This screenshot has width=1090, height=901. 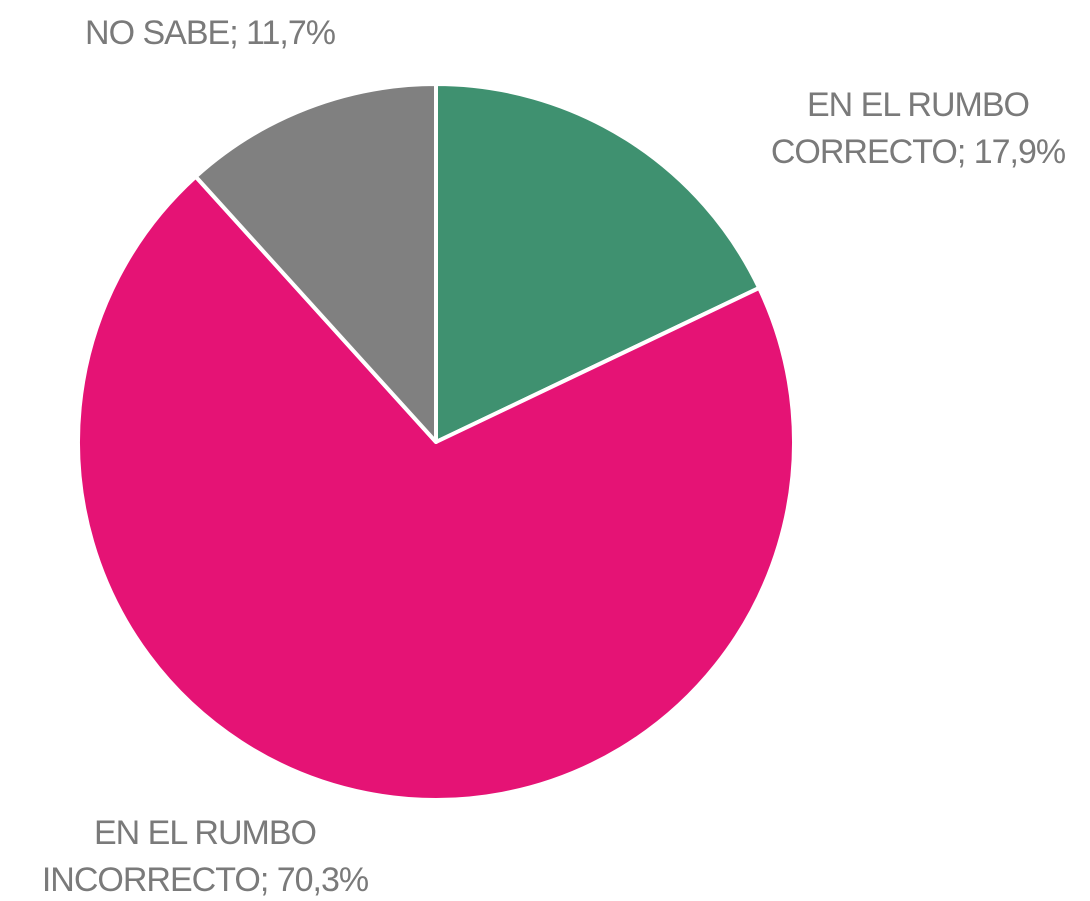 I want to click on category-name: EN EL RUMBO INCORRECTO, so click(x=179, y=856).